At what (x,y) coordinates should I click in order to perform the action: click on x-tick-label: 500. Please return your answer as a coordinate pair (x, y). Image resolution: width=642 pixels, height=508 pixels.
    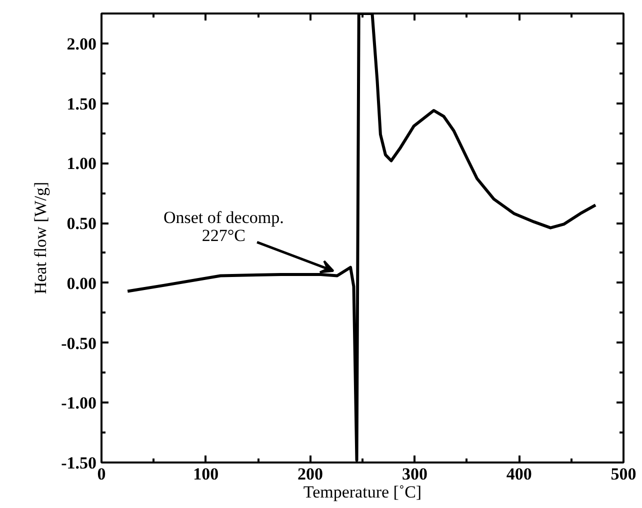
    Looking at the image, I should click on (623, 474).